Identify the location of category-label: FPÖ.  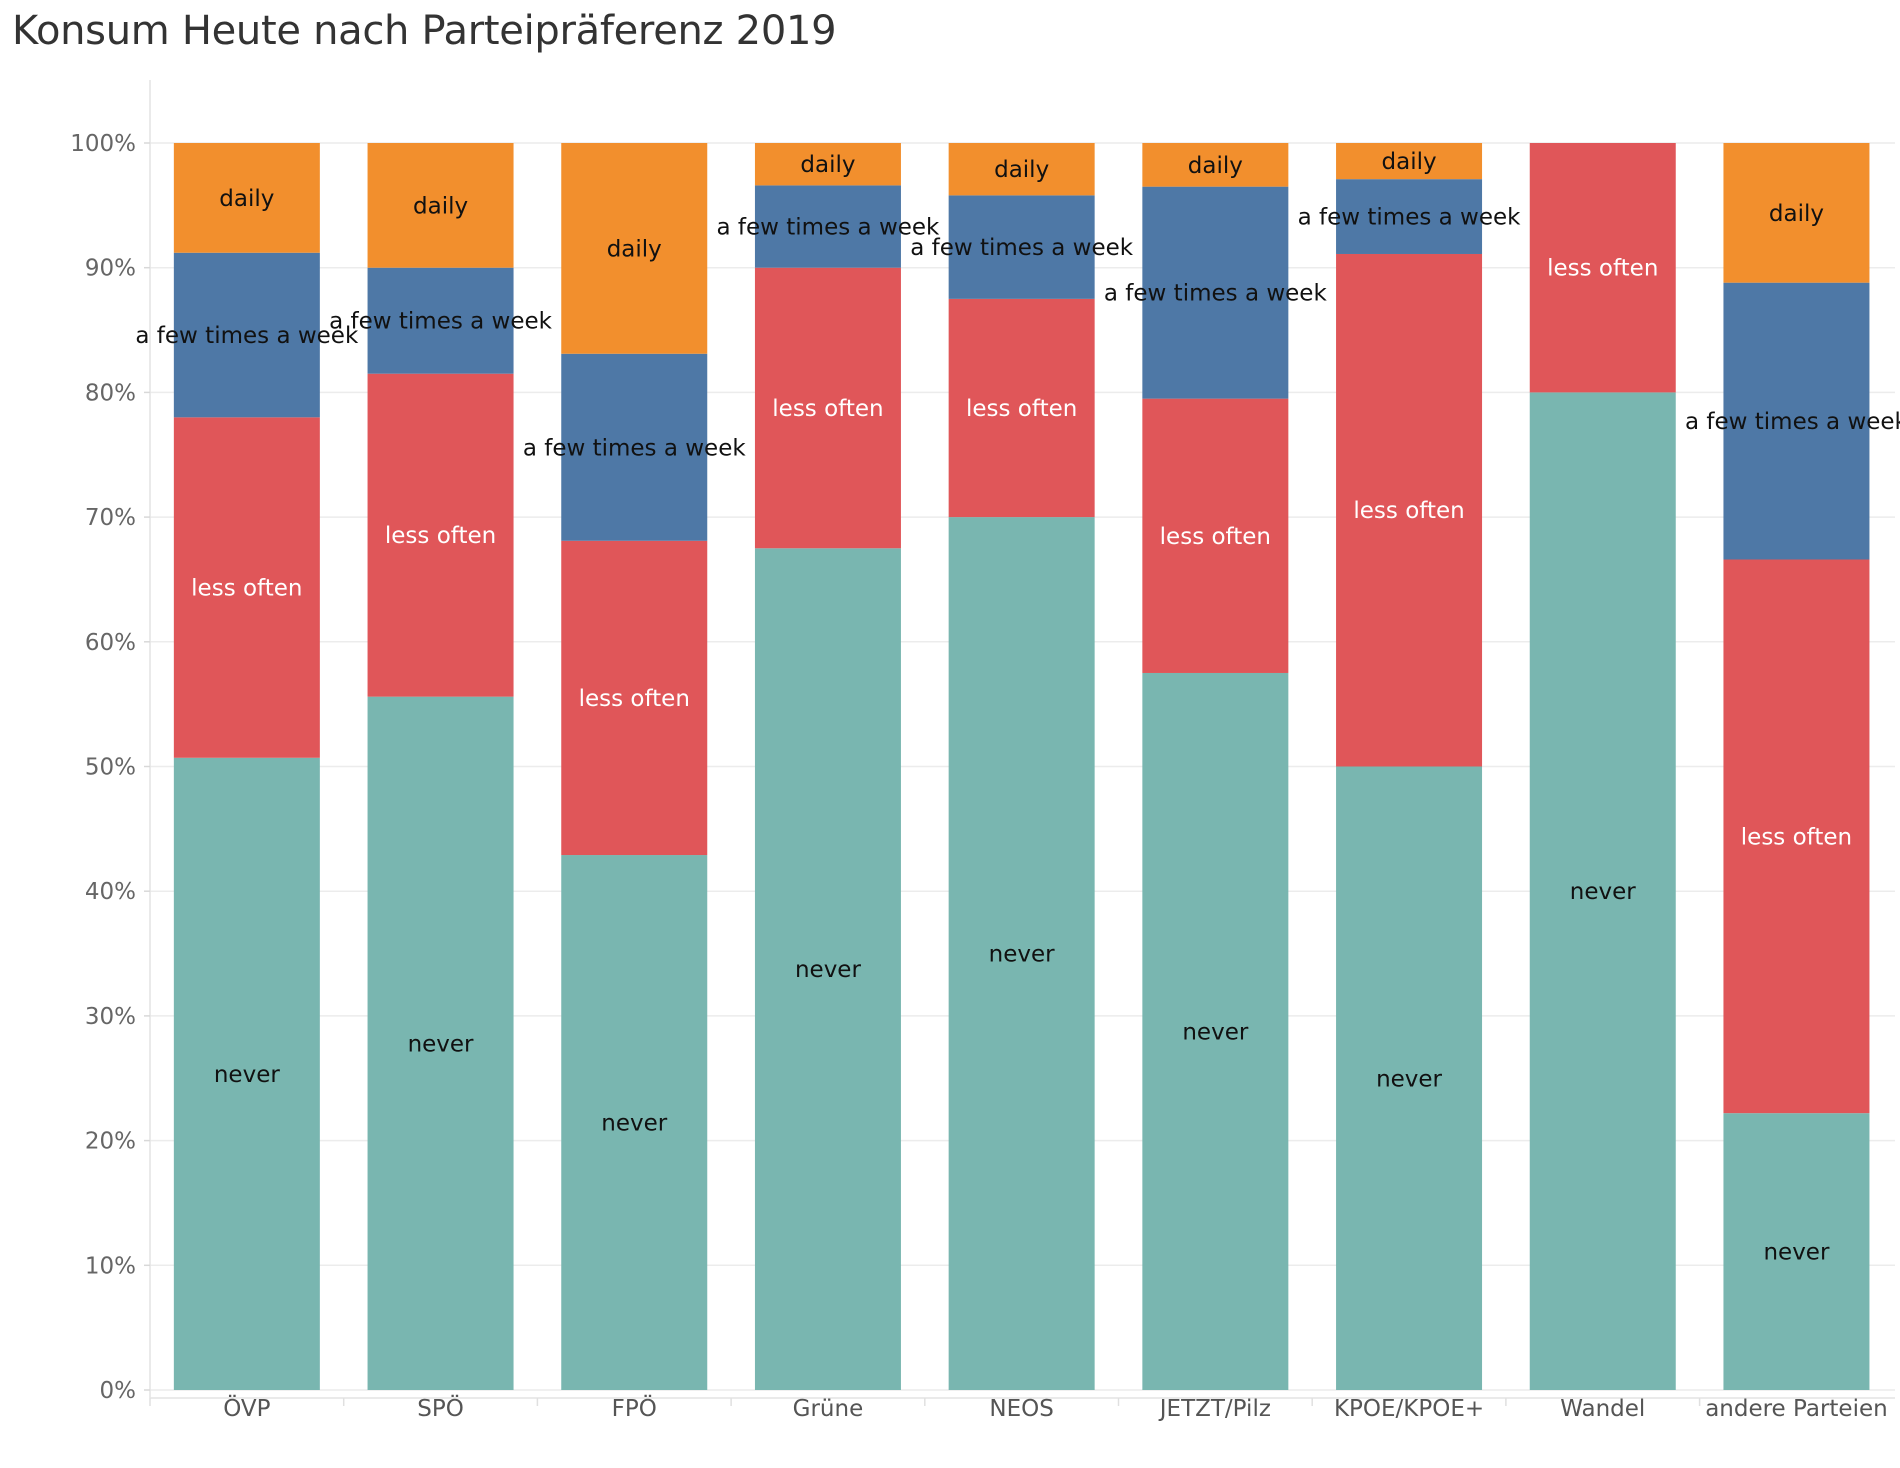
(634, 1408).